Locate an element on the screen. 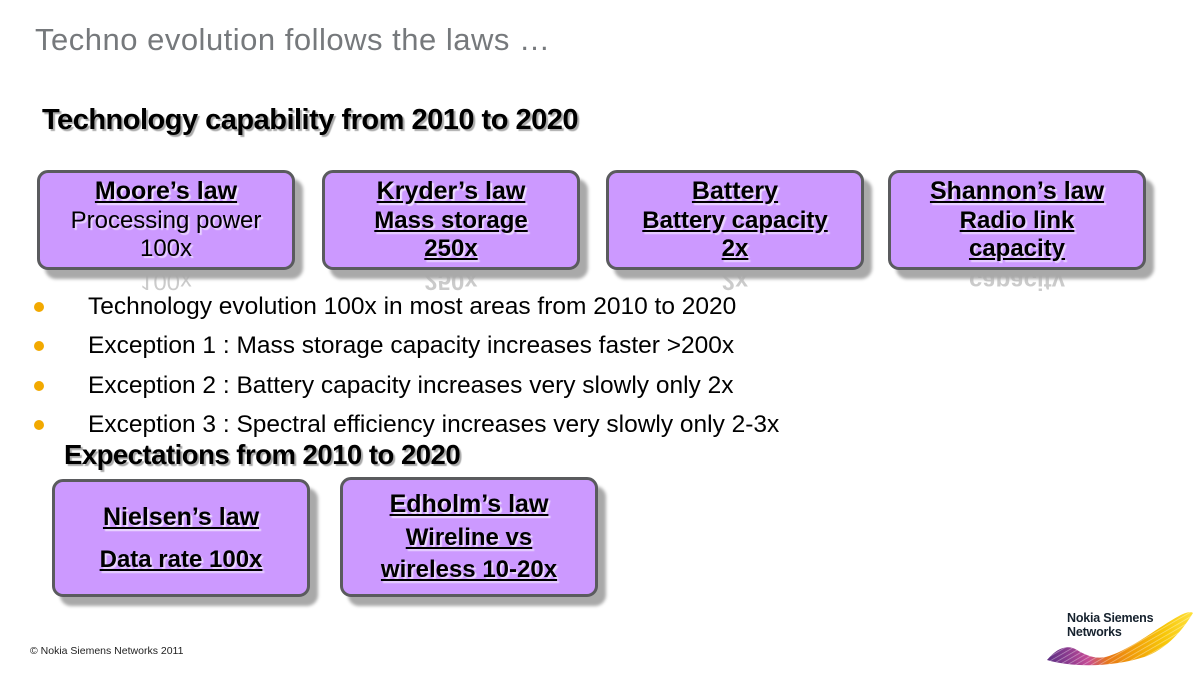 The width and height of the screenshot is (1200, 675). law-box-line: Battery capacity is located at coordinates (735, 220).